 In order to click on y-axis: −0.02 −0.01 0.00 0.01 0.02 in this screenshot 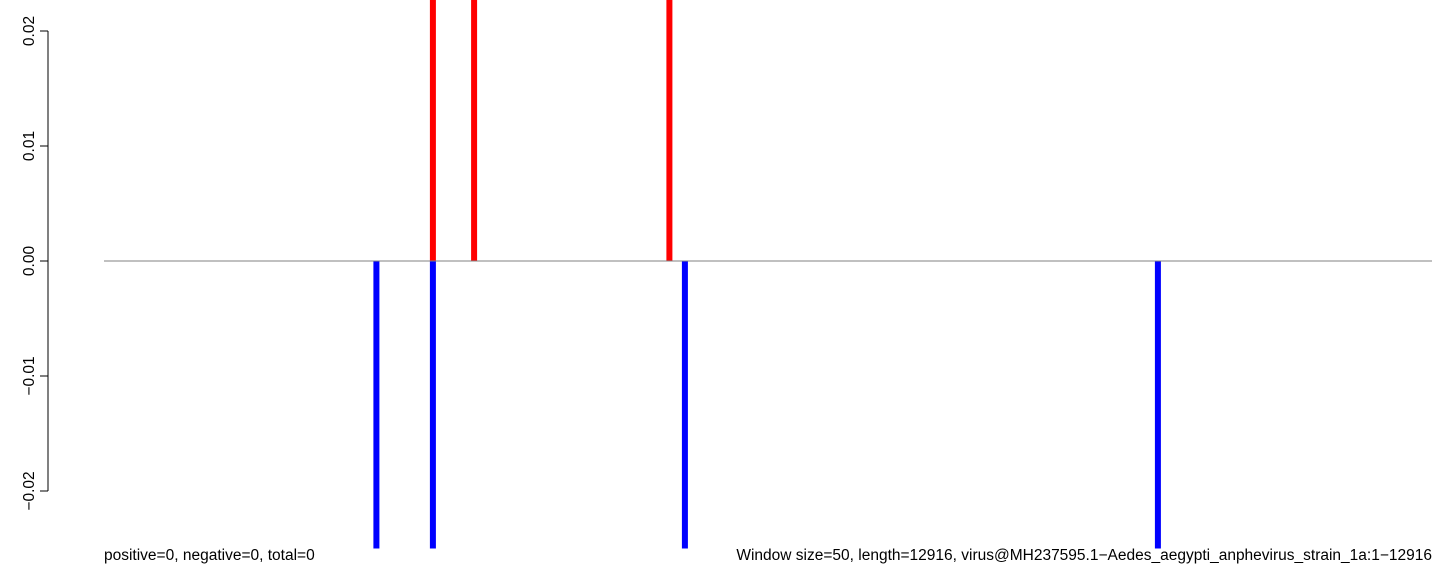, I will do `click(35, 263)`.